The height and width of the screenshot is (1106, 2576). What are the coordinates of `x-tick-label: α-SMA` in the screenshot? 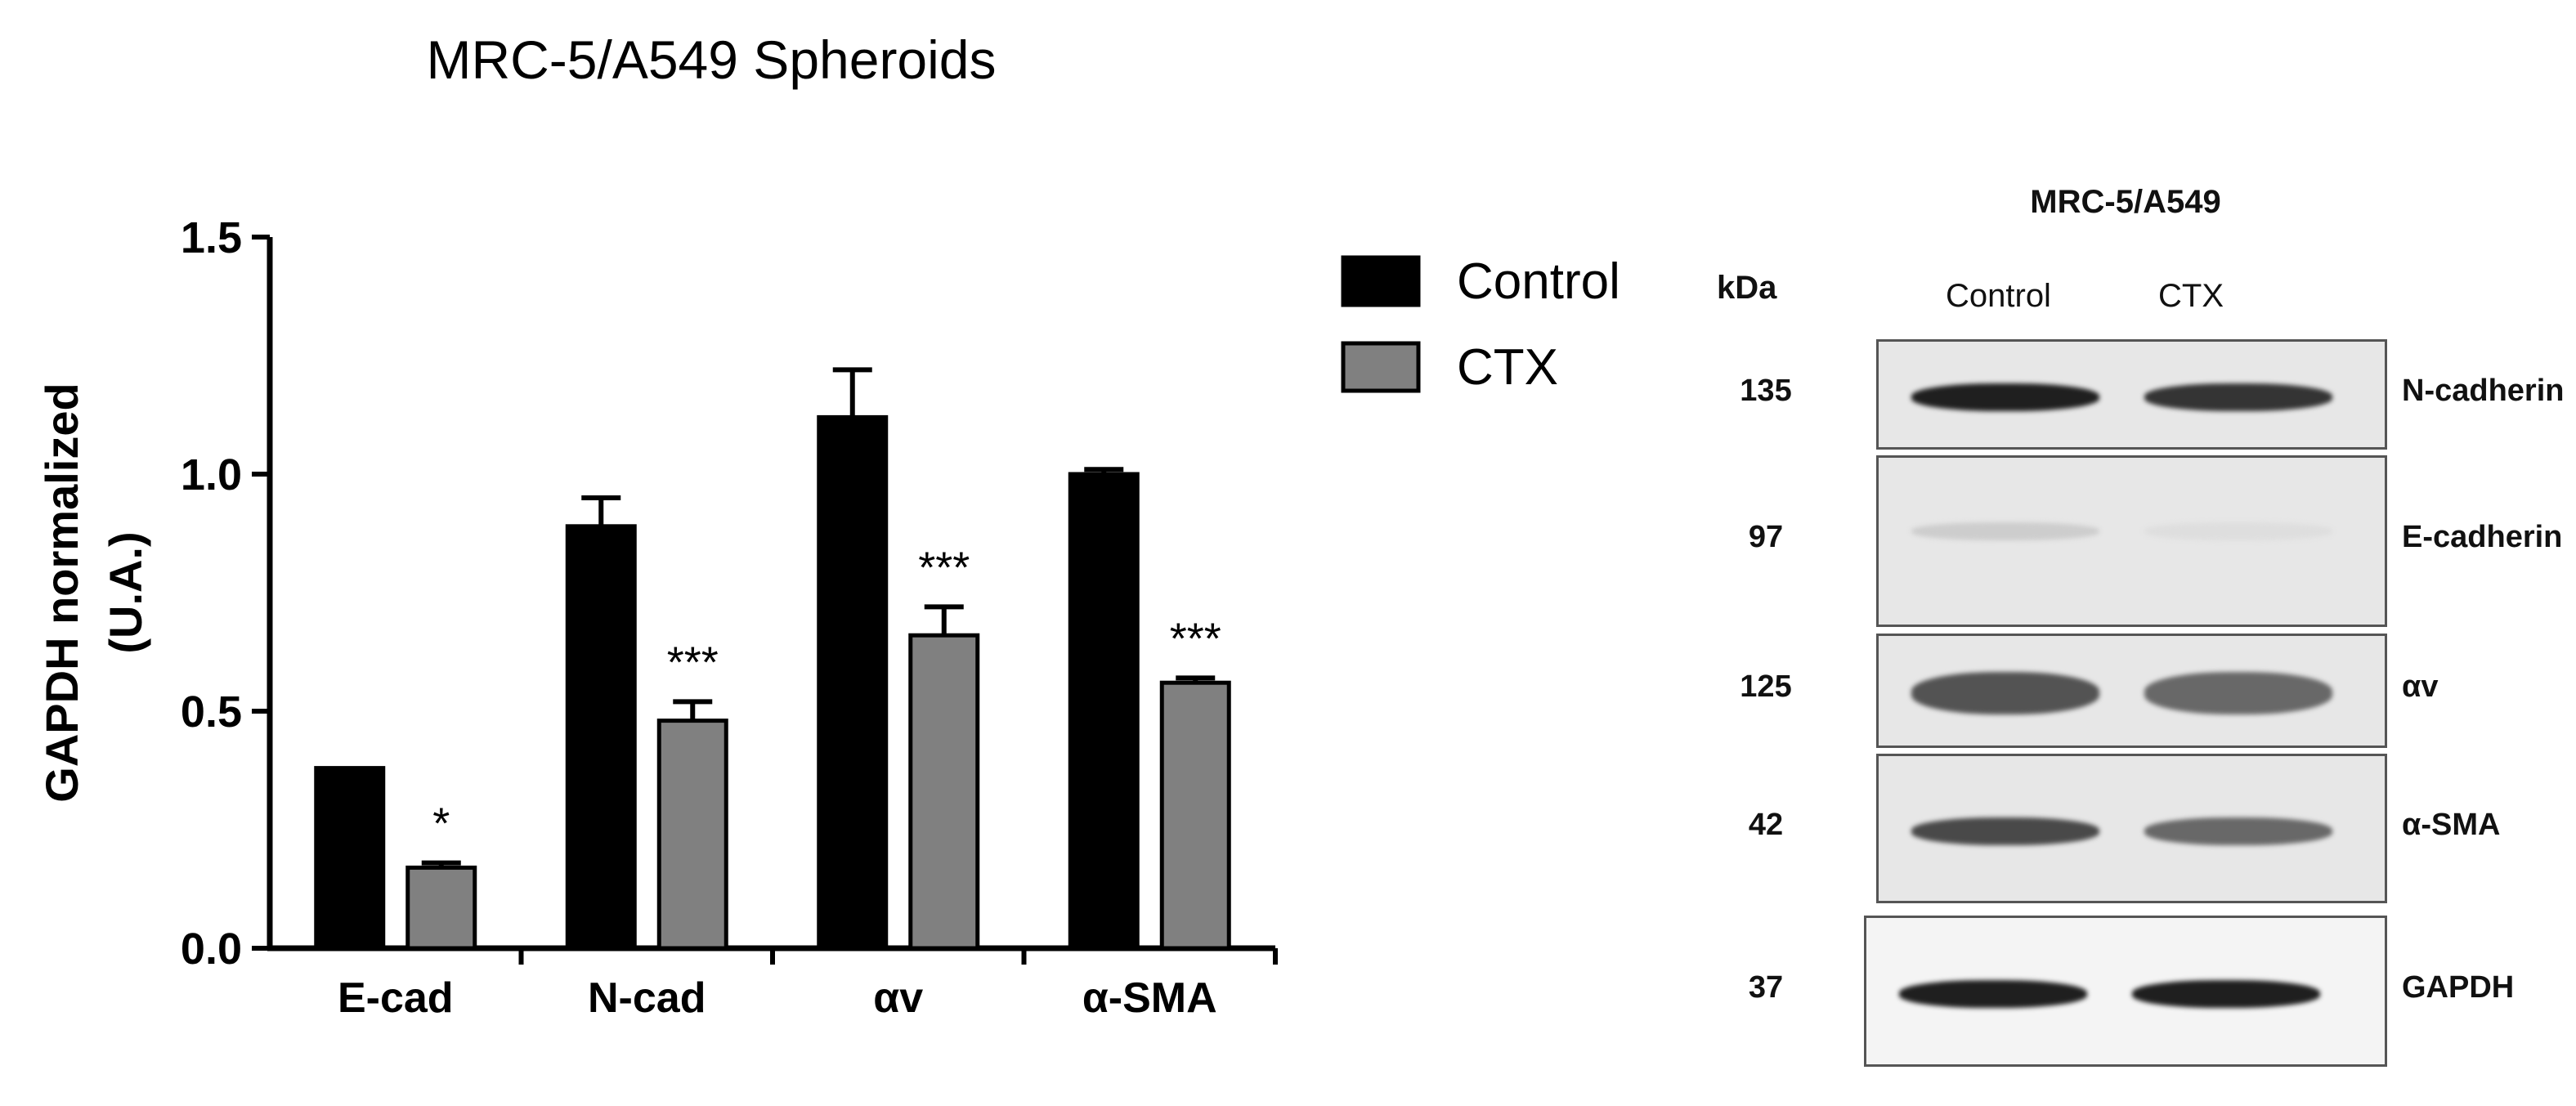 It's located at (1149, 998).